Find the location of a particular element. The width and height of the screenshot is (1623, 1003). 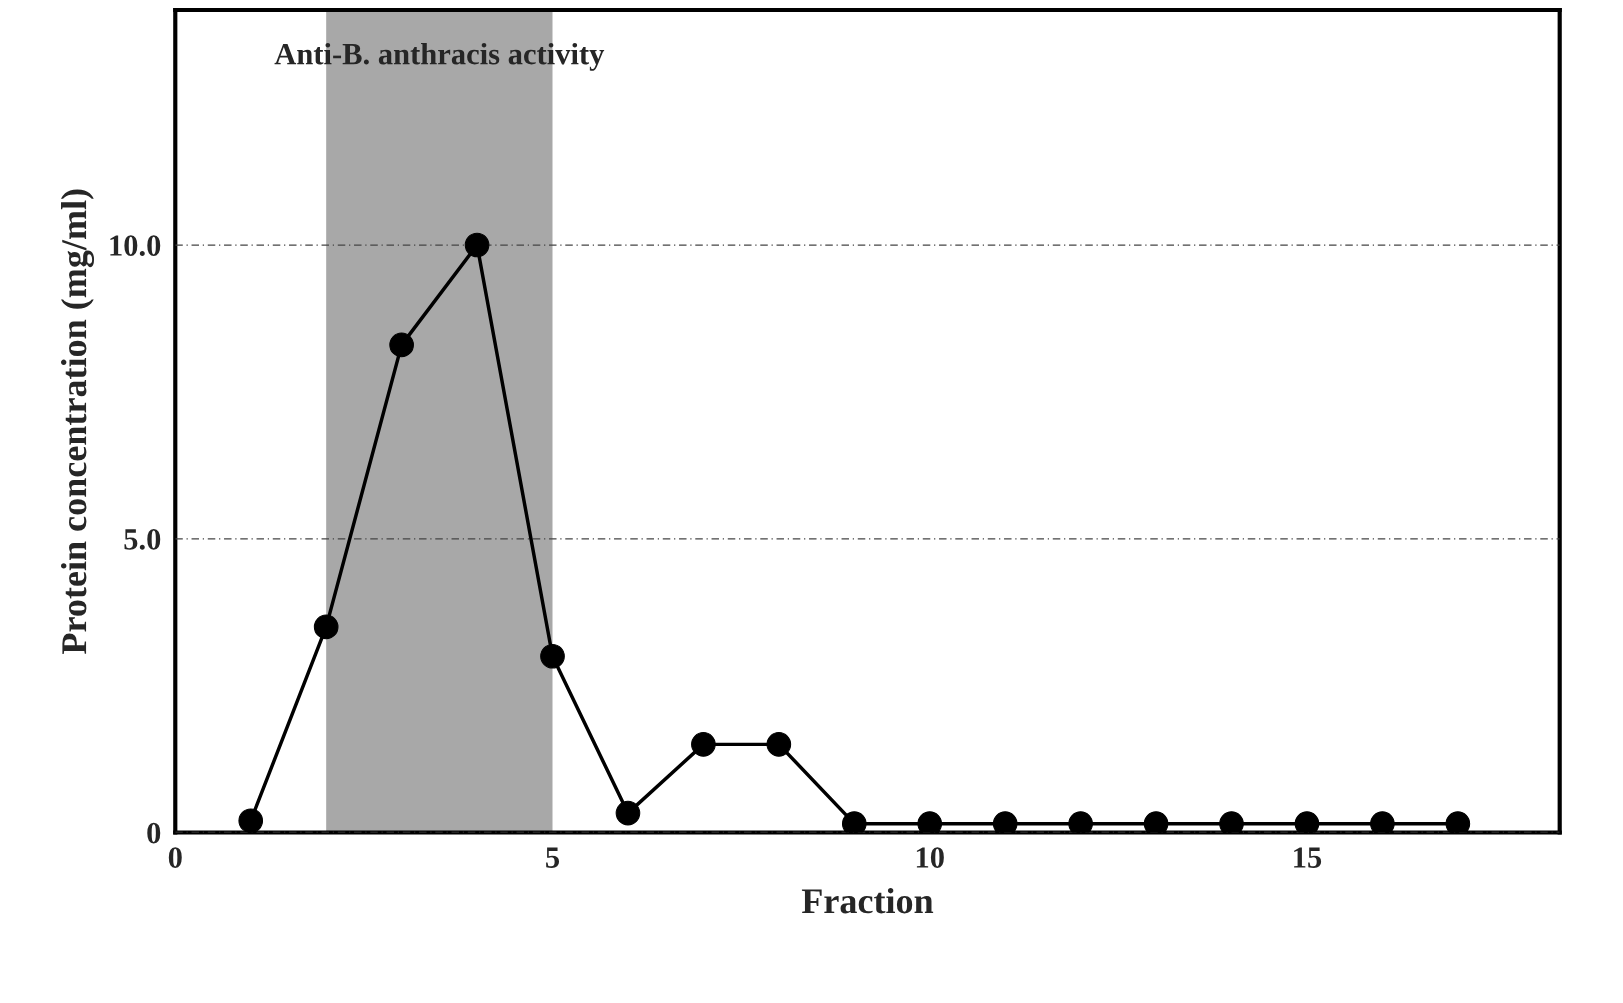

y-tick-label: 5.0 is located at coordinates (142, 539).